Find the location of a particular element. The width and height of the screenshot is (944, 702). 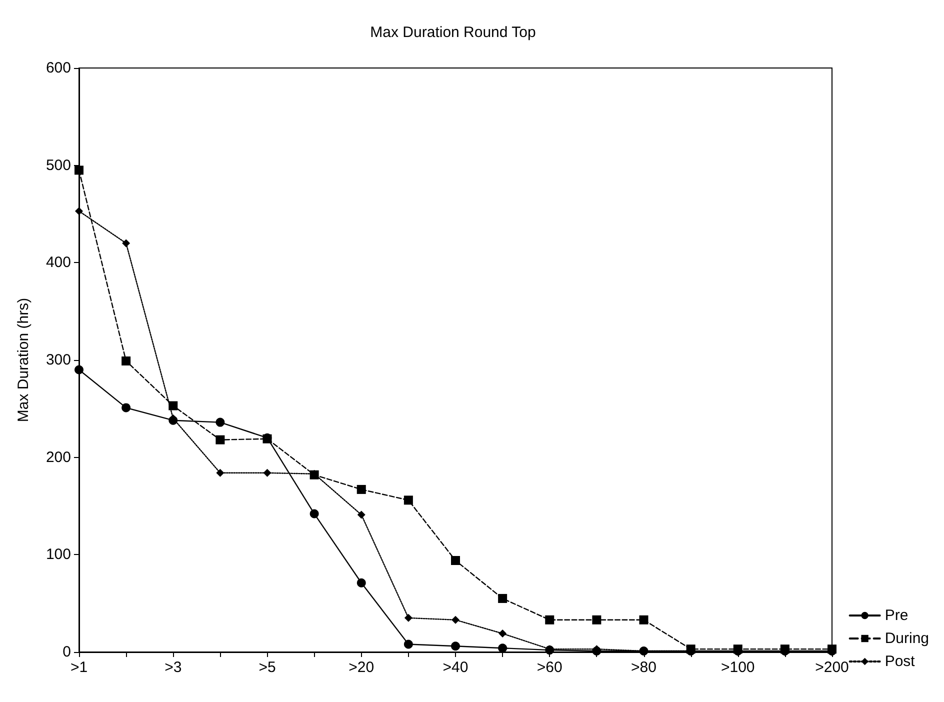

x-tick-label: >40 is located at coordinates (455, 667).